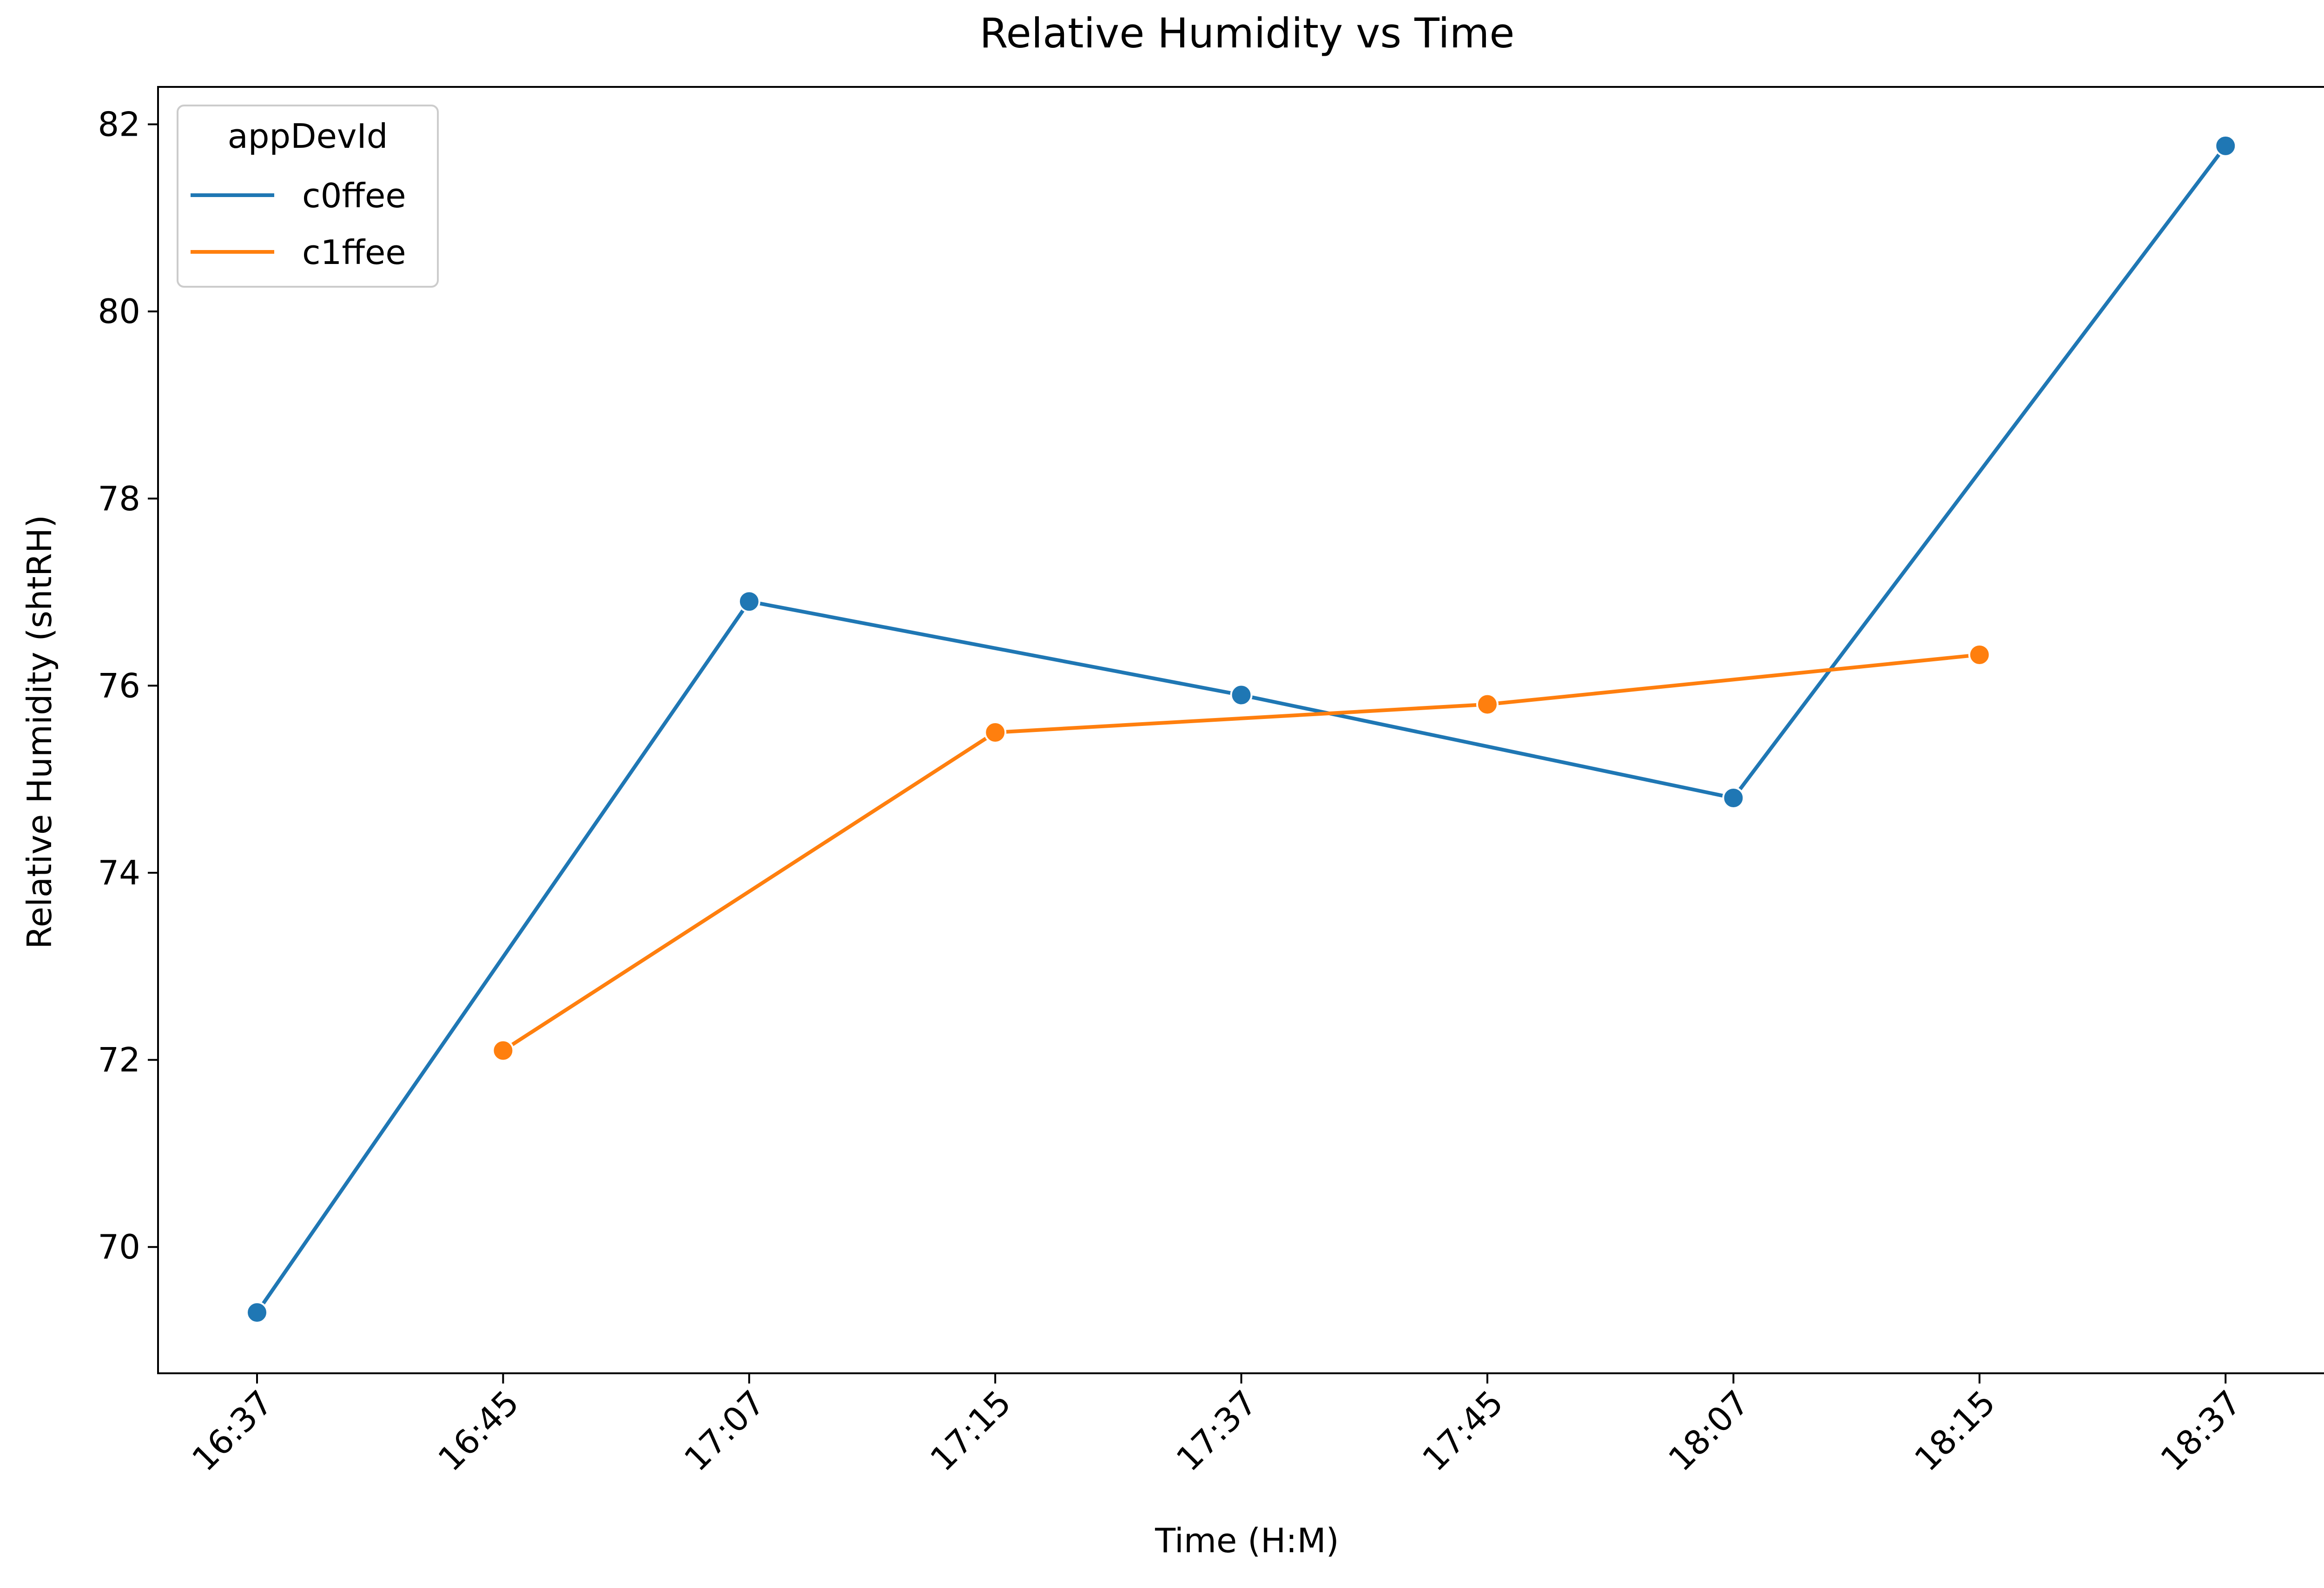 Image resolution: width=2324 pixels, height=1588 pixels. What do you see at coordinates (1246, 33) in the screenshot?
I see `chart-title: Relative Humidity vs Time` at bounding box center [1246, 33].